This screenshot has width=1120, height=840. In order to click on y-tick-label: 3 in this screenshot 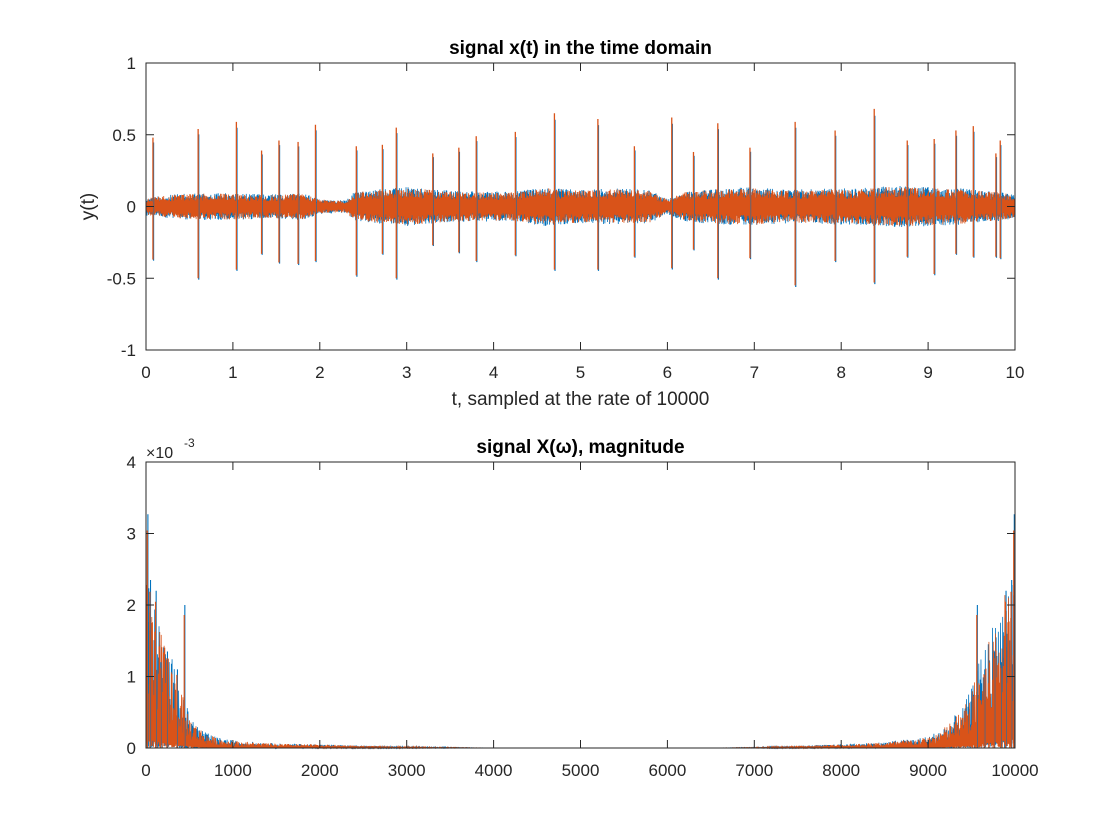, I will do `click(131, 534)`.